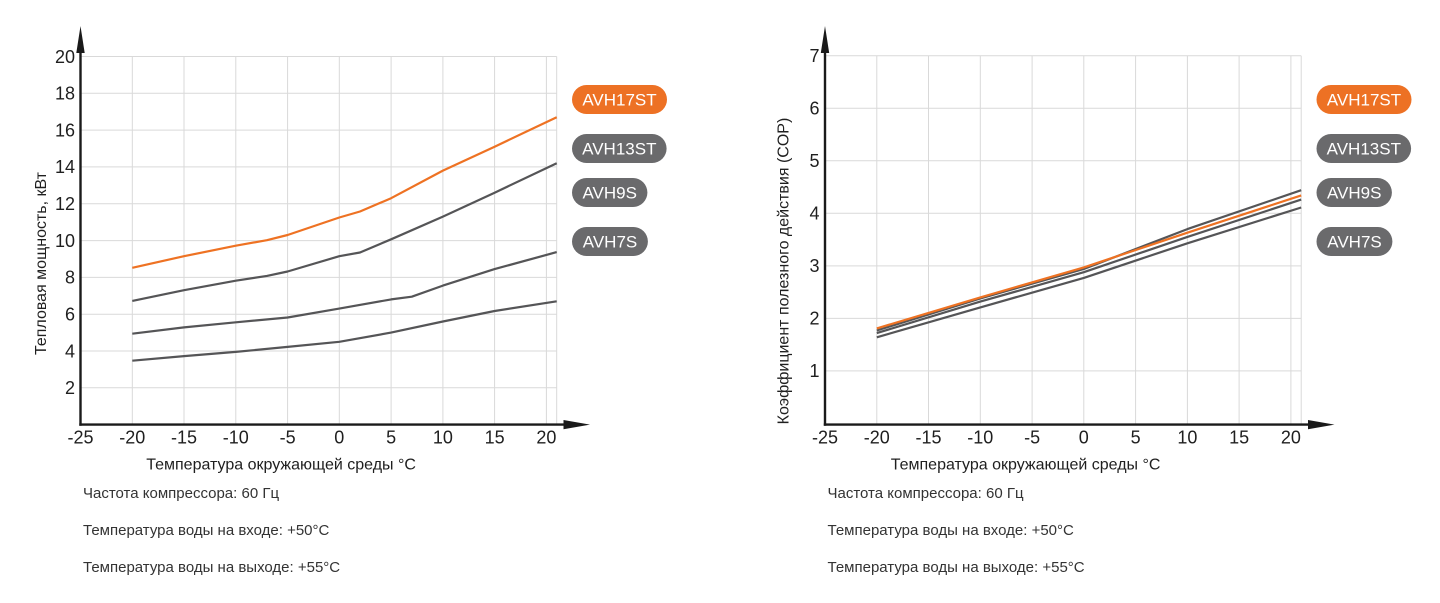 Image resolution: width=1440 pixels, height=603 pixels. What do you see at coordinates (65, 130) in the screenshot?
I see `svg-text: 16` at bounding box center [65, 130].